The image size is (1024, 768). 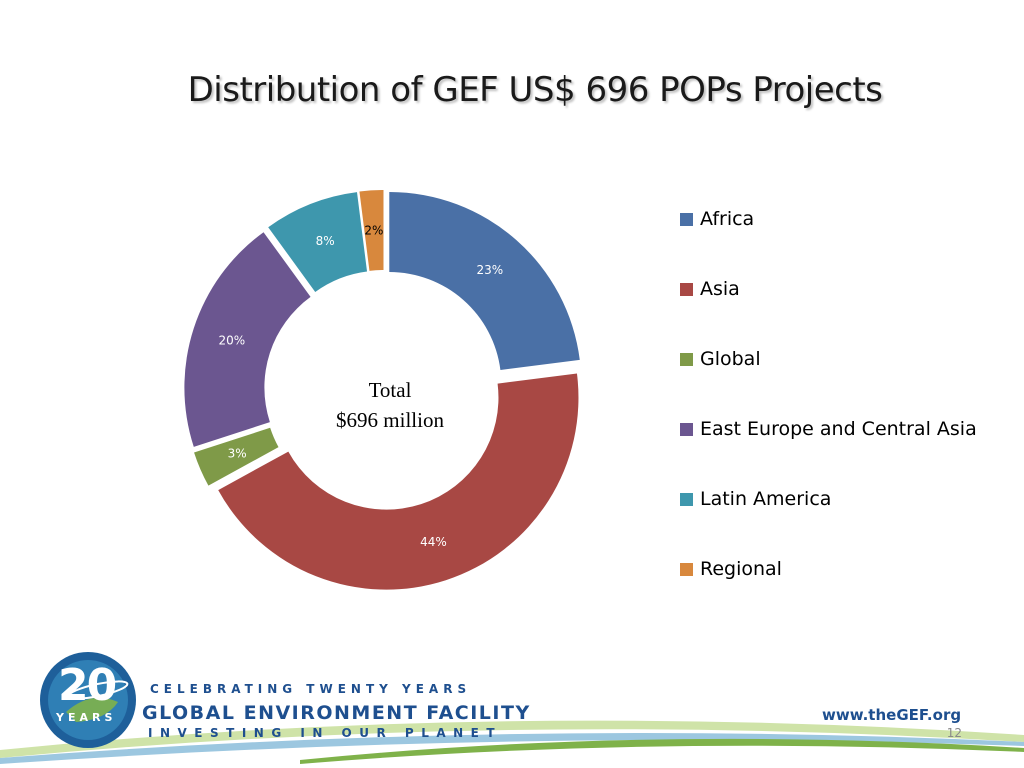 What do you see at coordinates (730, 359) in the screenshot?
I see `legend-label-global: Global` at bounding box center [730, 359].